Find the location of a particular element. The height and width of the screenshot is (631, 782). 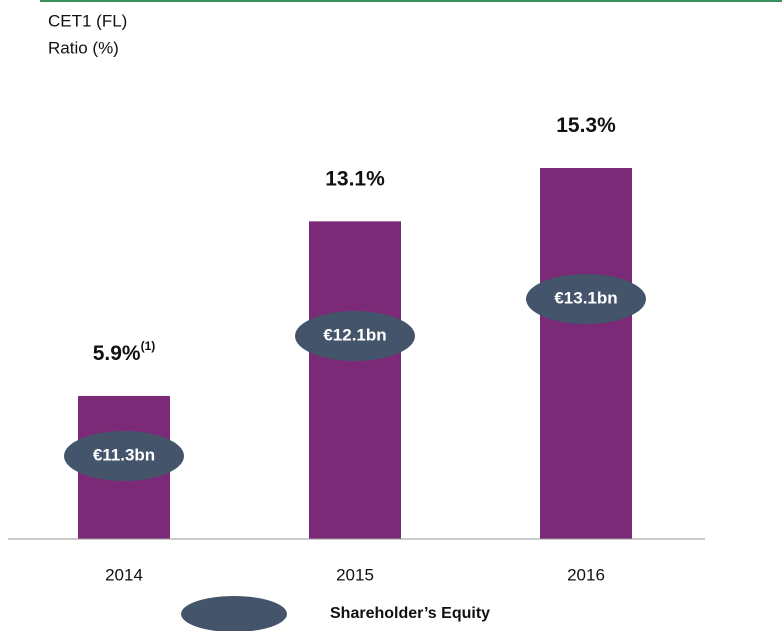

value-label-text: 5.9% is located at coordinates (117, 352).